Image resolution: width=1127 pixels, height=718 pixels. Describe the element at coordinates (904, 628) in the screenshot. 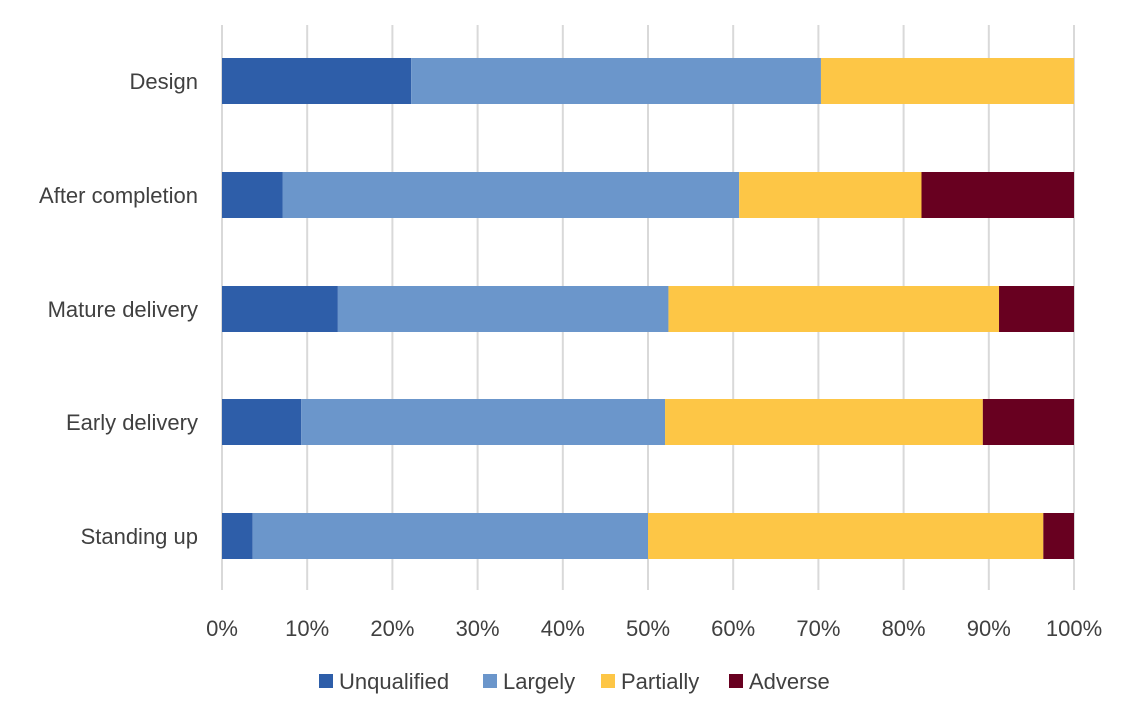

I see `x-tick-label: 80%` at that location.